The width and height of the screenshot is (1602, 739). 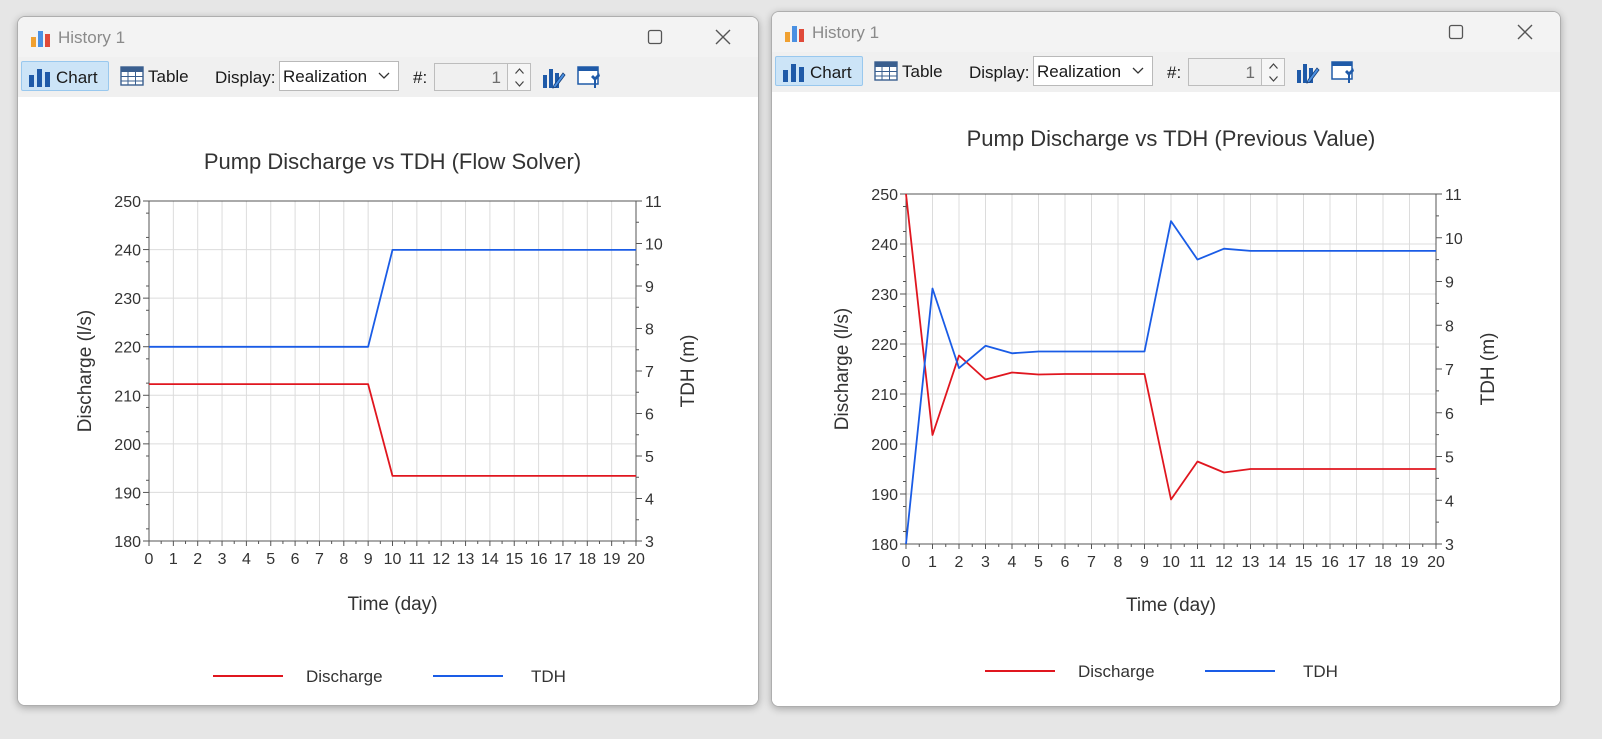 I want to click on x-tick-label: 5, so click(x=1038, y=562).